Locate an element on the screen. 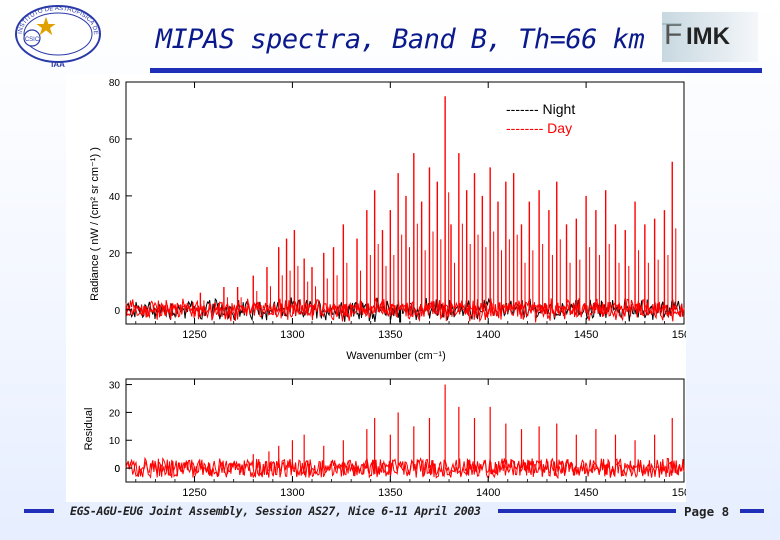  y-tick-label: 10 is located at coordinates (115, 441).